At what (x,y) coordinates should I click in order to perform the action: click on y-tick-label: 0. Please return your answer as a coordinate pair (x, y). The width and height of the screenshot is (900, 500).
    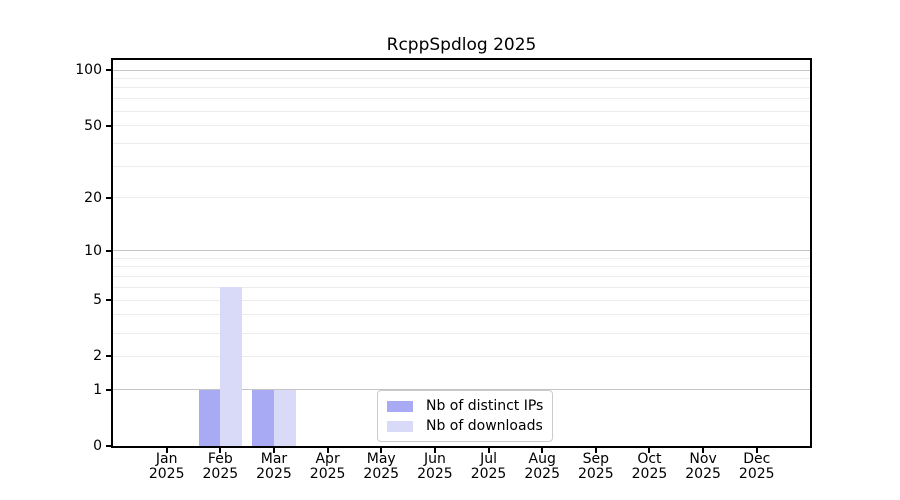
    Looking at the image, I should click on (97, 446).